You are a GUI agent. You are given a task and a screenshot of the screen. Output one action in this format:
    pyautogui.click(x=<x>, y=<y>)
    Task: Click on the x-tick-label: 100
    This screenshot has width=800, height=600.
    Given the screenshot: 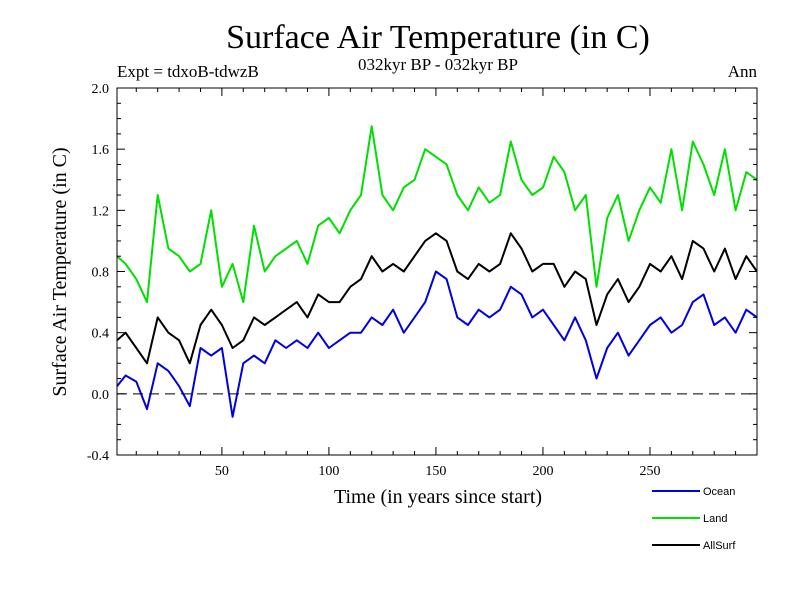 What is the action you would take?
    pyautogui.click(x=328, y=471)
    